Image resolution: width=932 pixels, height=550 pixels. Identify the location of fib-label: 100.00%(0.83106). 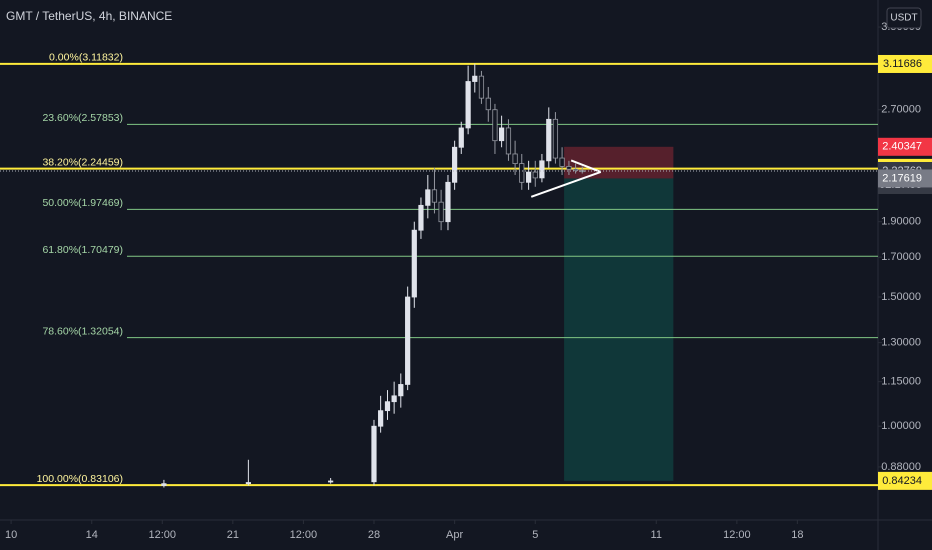
(80, 479).